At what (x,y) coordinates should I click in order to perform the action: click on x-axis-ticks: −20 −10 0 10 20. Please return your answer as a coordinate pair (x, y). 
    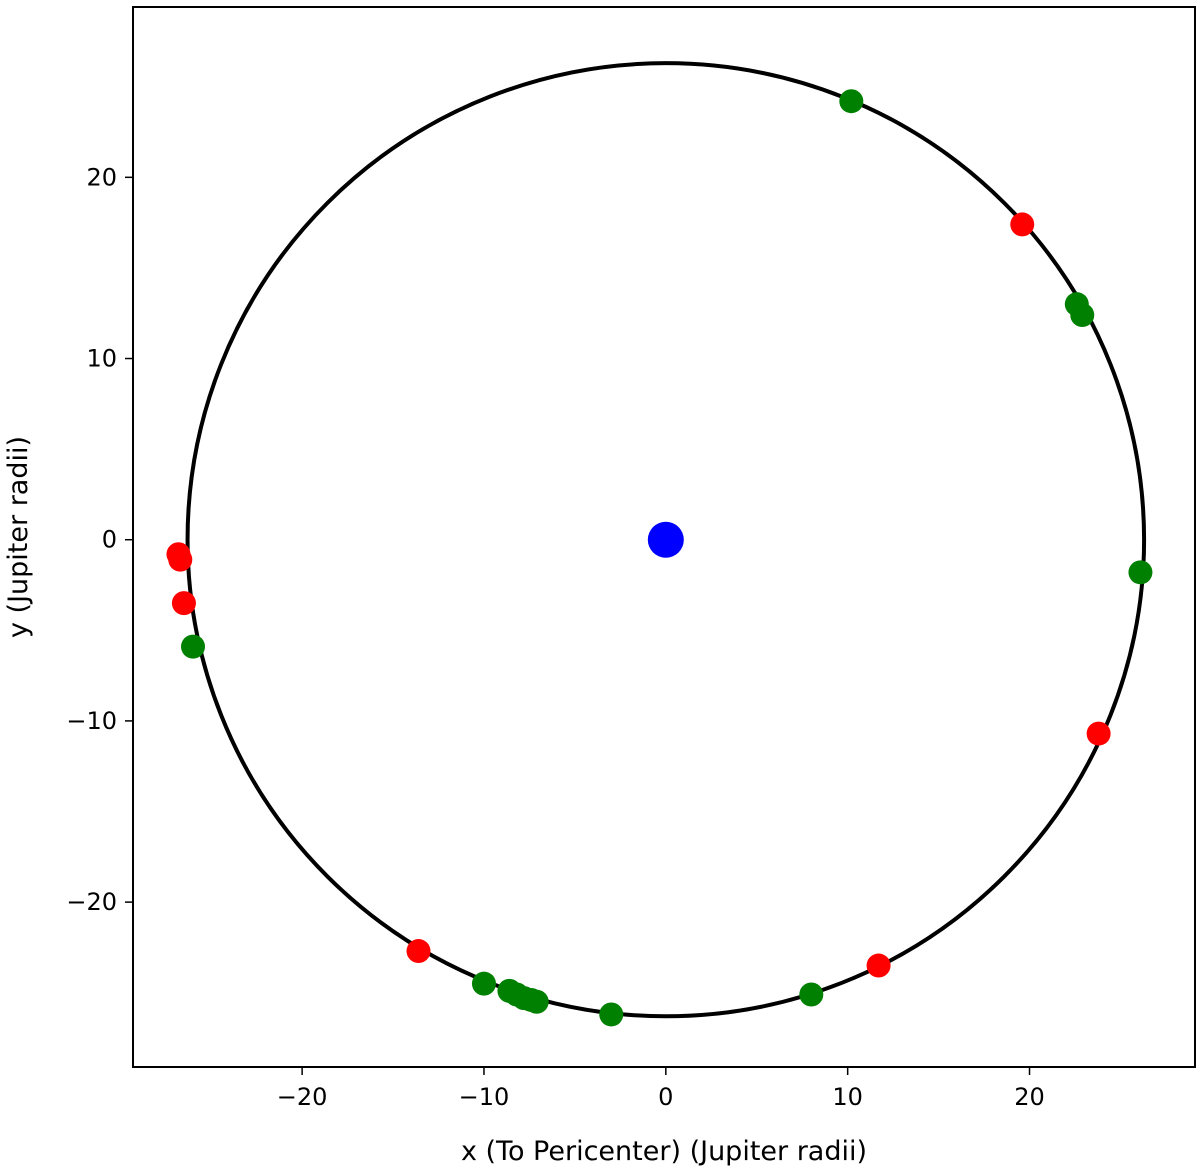
    Looking at the image, I should click on (661, 1089).